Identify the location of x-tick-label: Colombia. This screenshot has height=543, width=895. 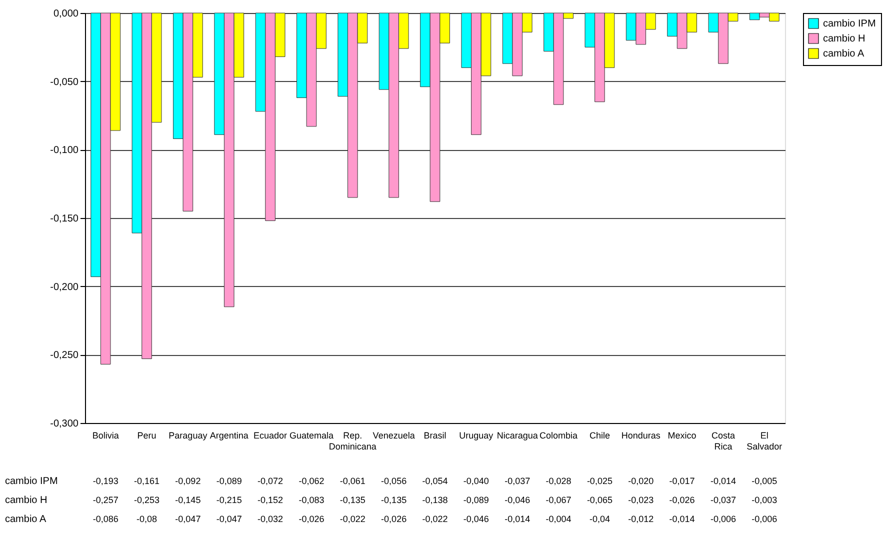
(559, 435).